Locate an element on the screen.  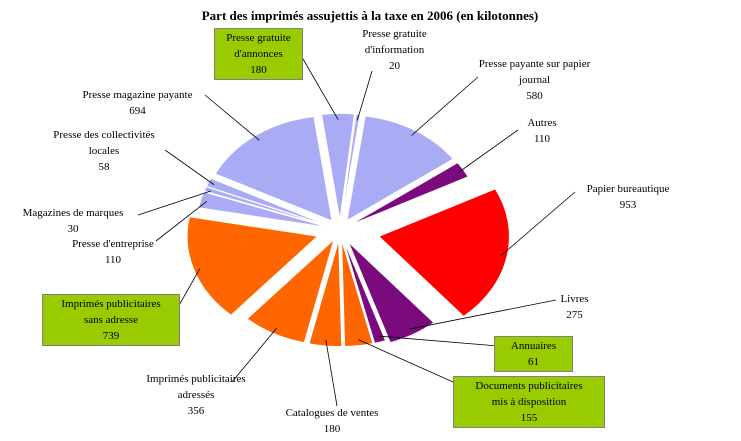
slice-label-text: adressés is located at coordinates (196, 395).